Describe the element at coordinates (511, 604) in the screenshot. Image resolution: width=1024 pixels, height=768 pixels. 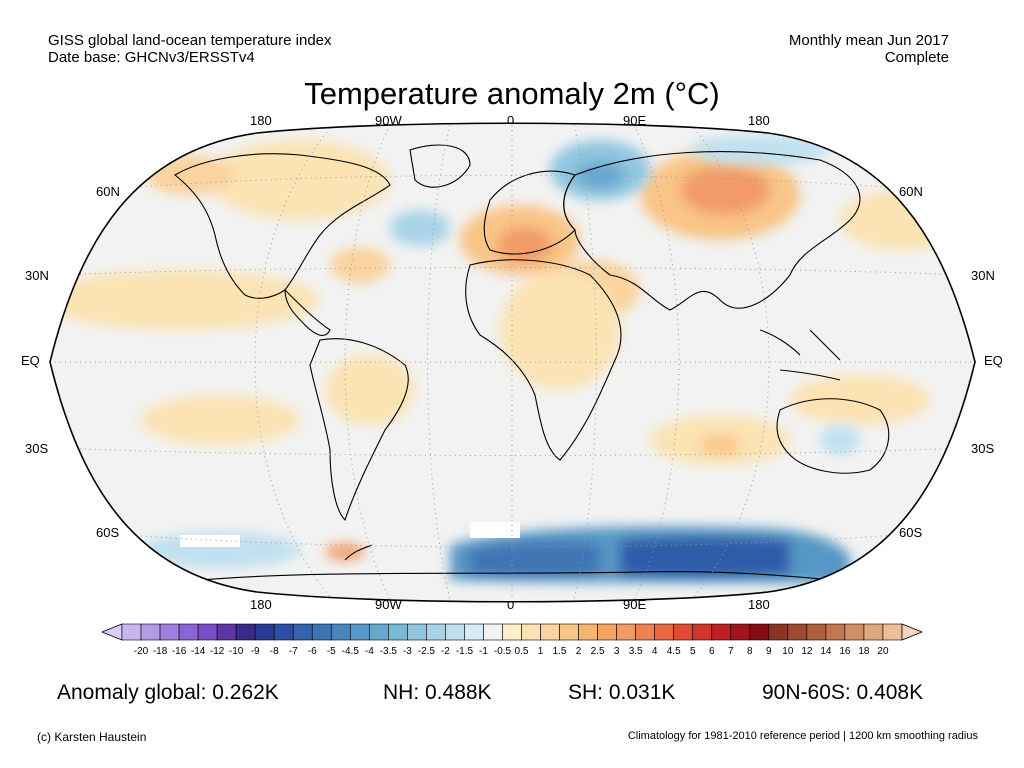
I see `lon-label-bottom-0: 0` at that location.